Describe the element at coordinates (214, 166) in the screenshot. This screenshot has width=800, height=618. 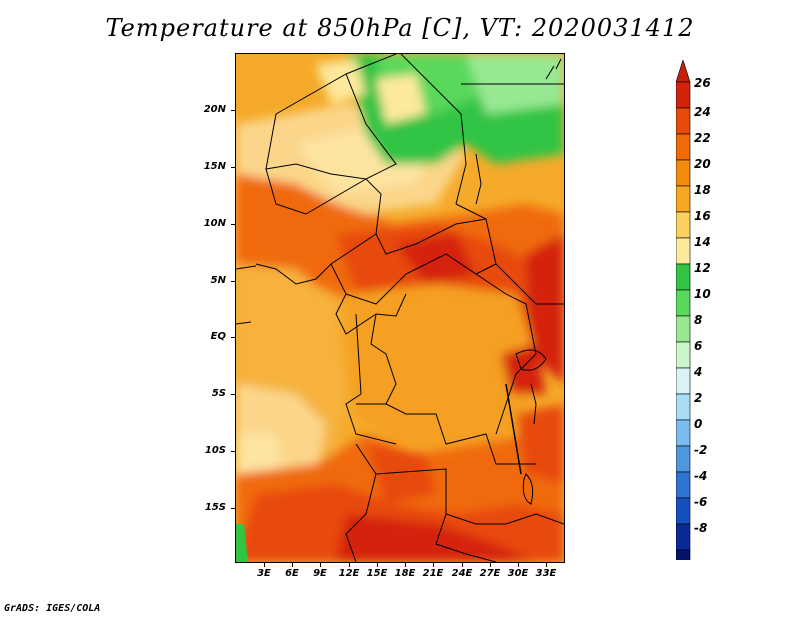
I see `lat-label-15n: 15N` at that location.